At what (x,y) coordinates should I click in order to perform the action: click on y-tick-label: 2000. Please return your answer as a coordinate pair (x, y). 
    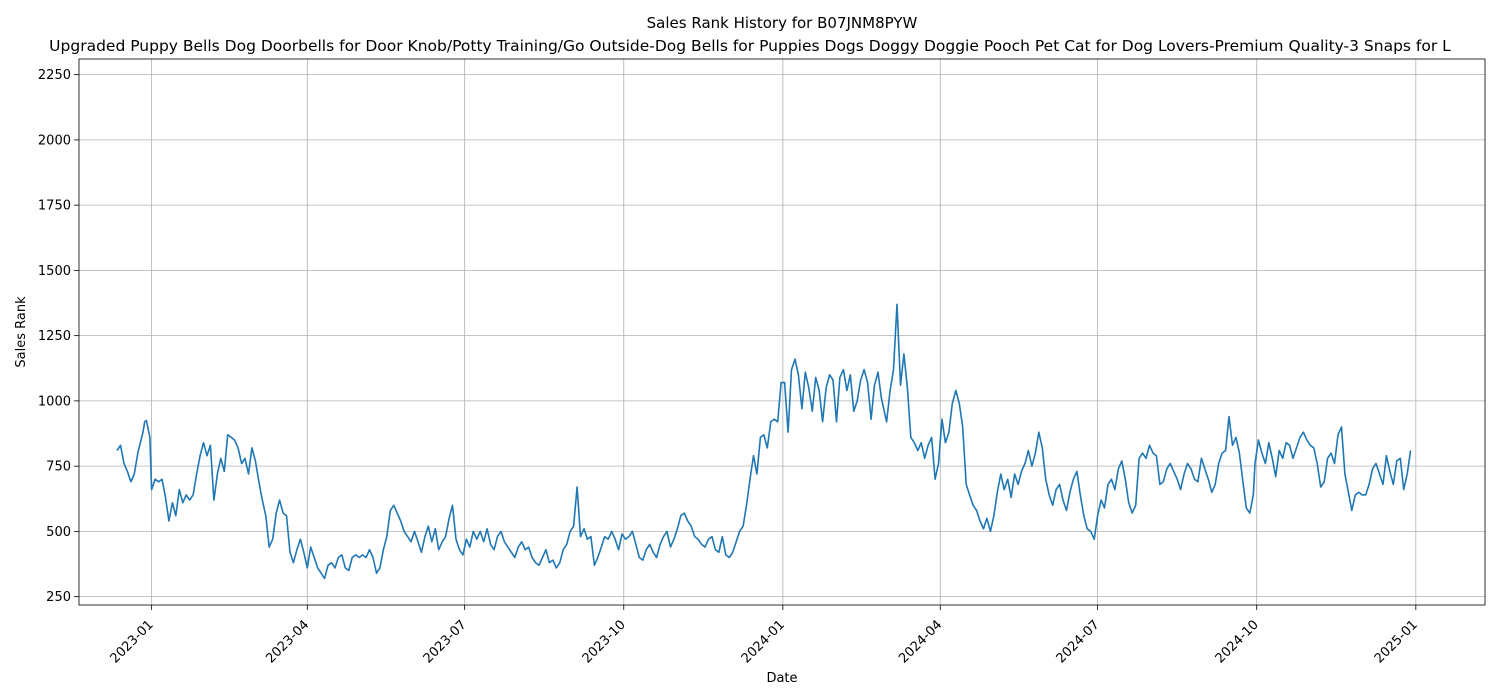
    Looking at the image, I should click on (54, 140).